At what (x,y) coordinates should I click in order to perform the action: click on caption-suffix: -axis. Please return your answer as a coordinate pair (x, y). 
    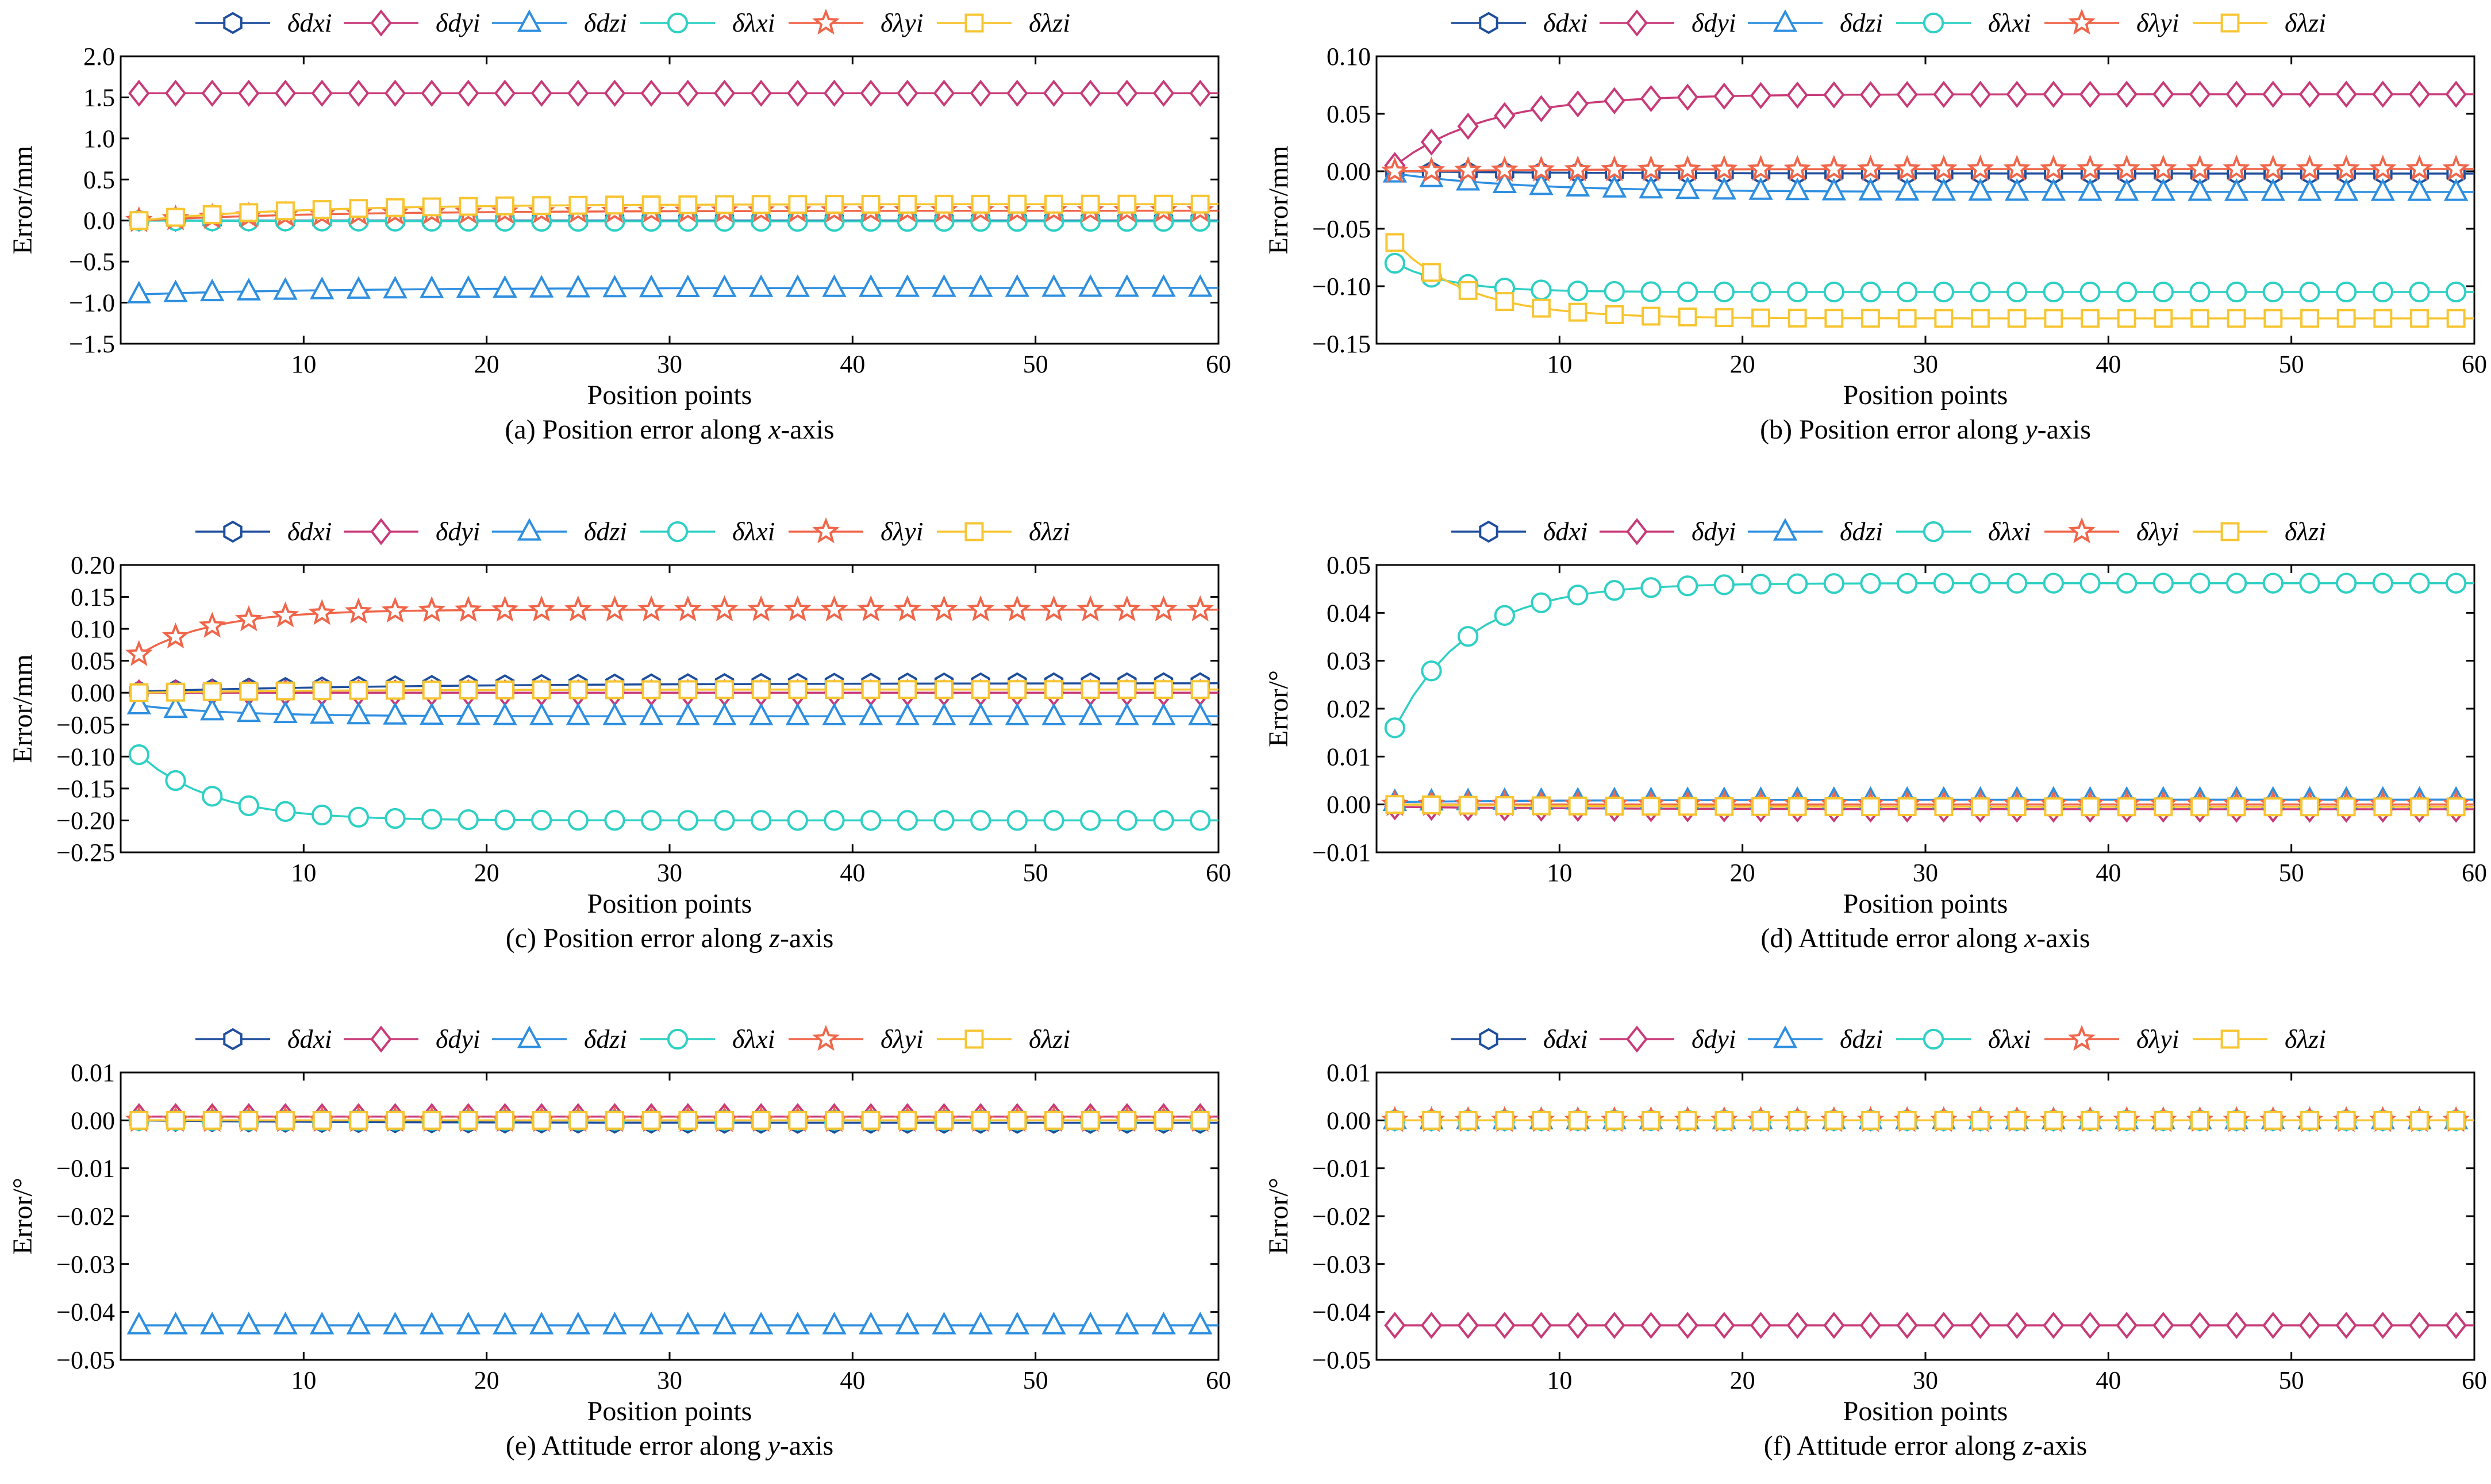
    Looking at the image, I should click on (806, 938).